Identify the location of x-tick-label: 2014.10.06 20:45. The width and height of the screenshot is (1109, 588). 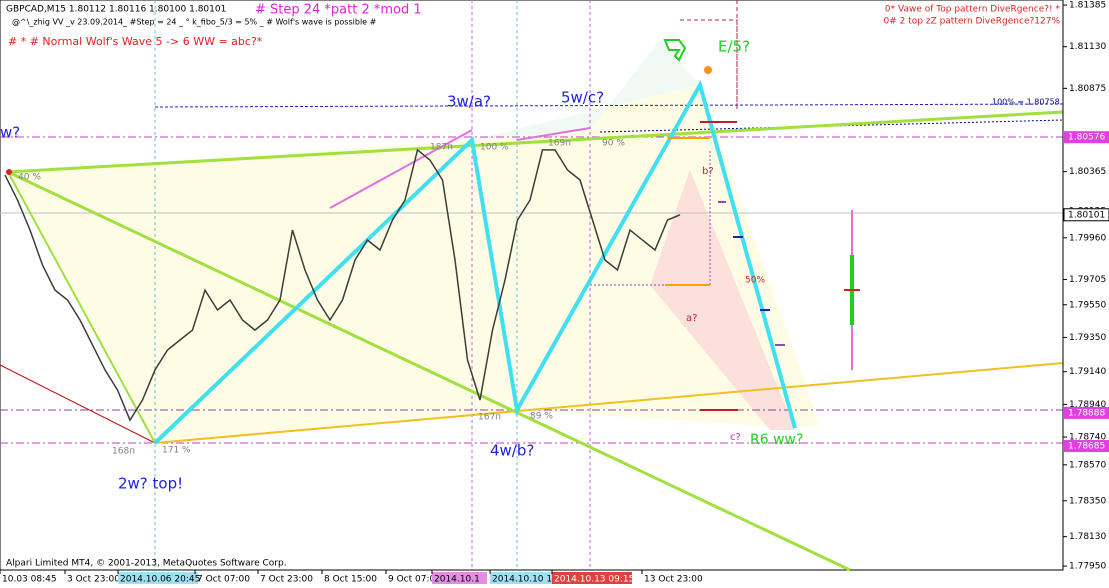
(160, 580).